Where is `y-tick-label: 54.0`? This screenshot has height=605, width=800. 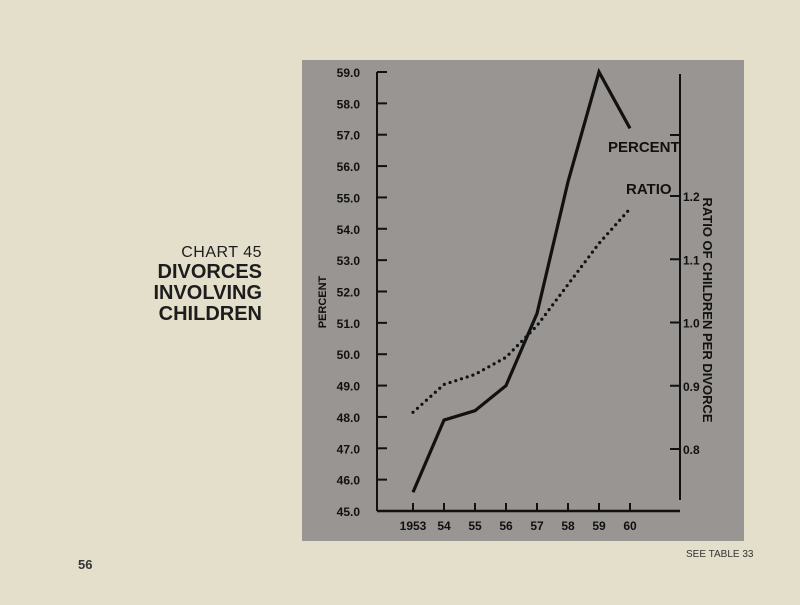
y-tick-label: 54.0 is located at coordinates (349, 230).